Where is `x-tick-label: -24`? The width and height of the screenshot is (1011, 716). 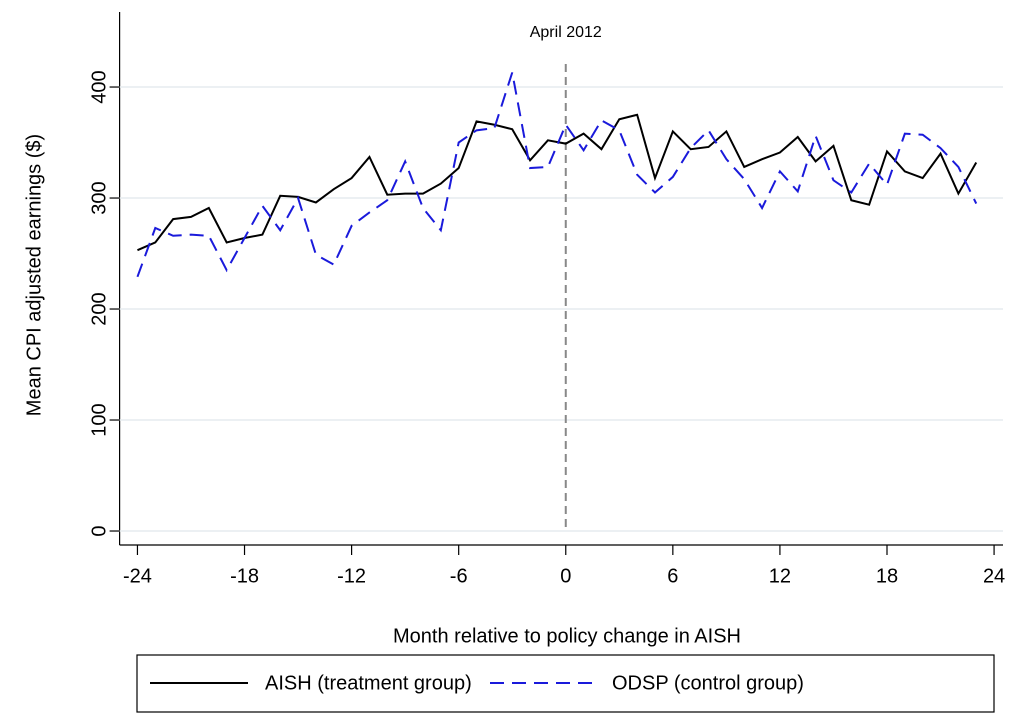 x-tick-label: -24 is located at coordinates (137, 576).